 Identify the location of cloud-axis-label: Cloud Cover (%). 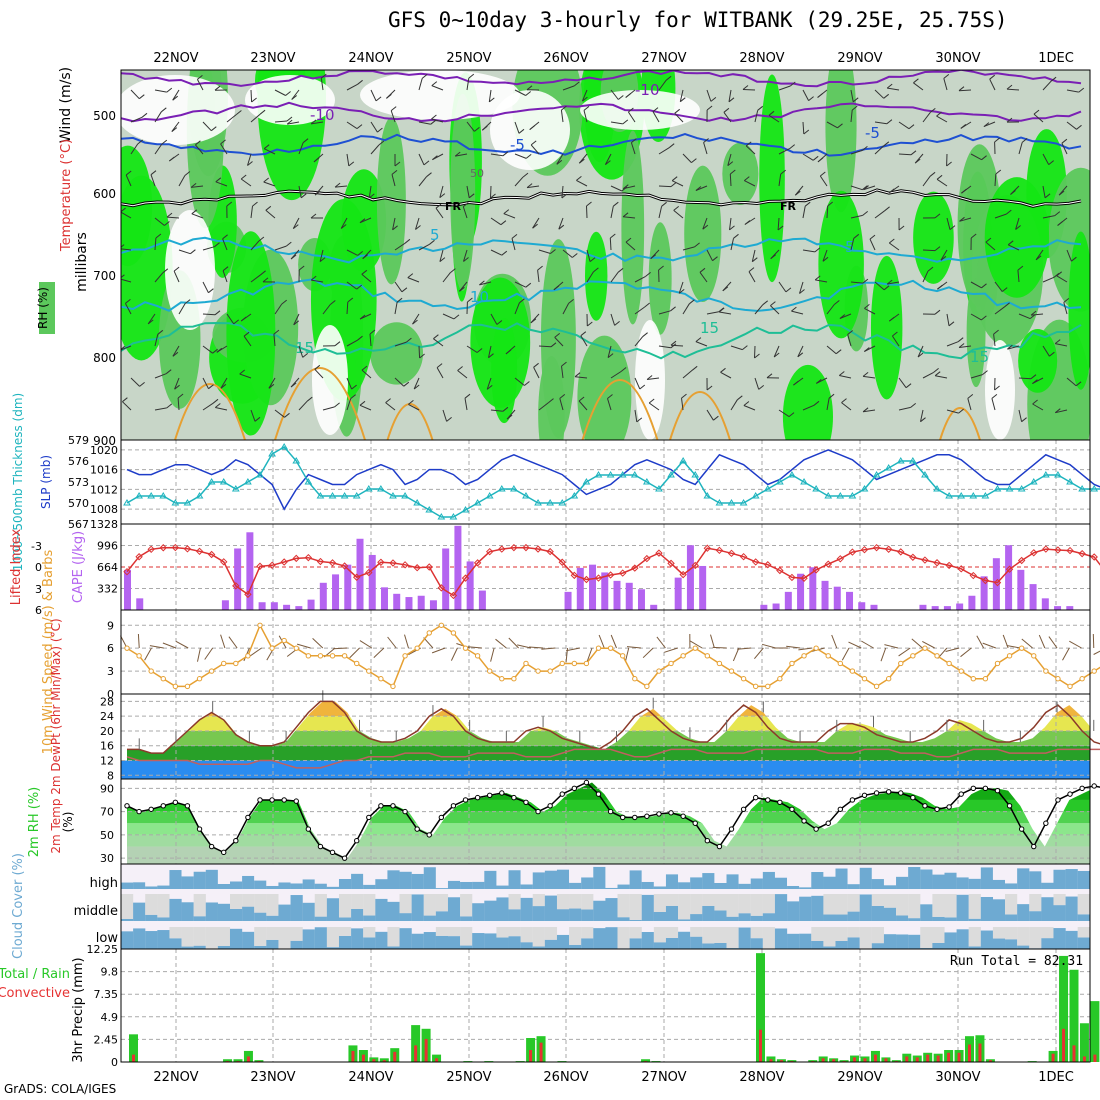
(18, 906).